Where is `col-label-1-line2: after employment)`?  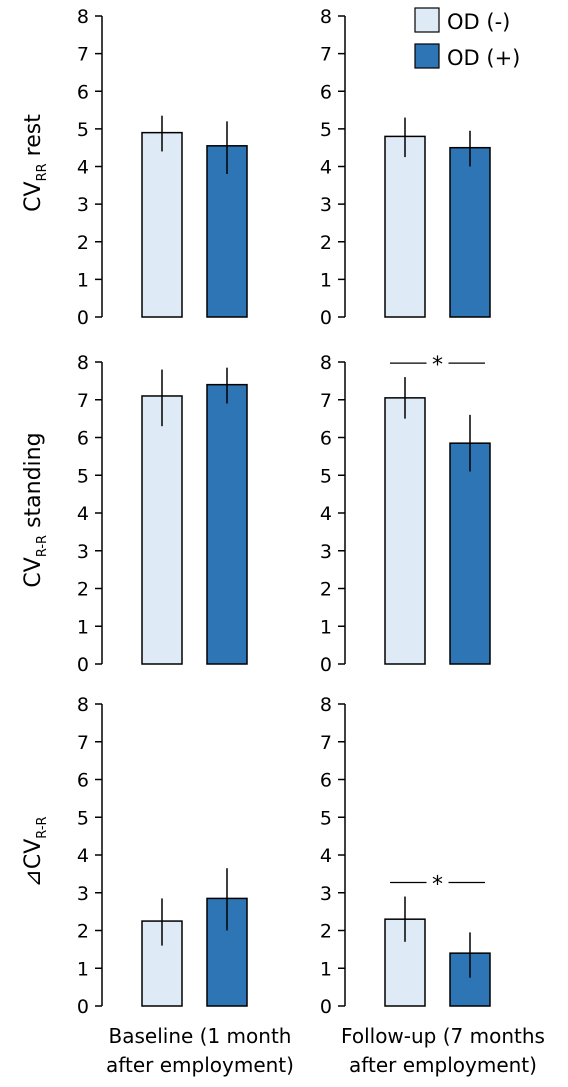
col-label-1-line2: after employment) is located at coordinates (443, 1065).